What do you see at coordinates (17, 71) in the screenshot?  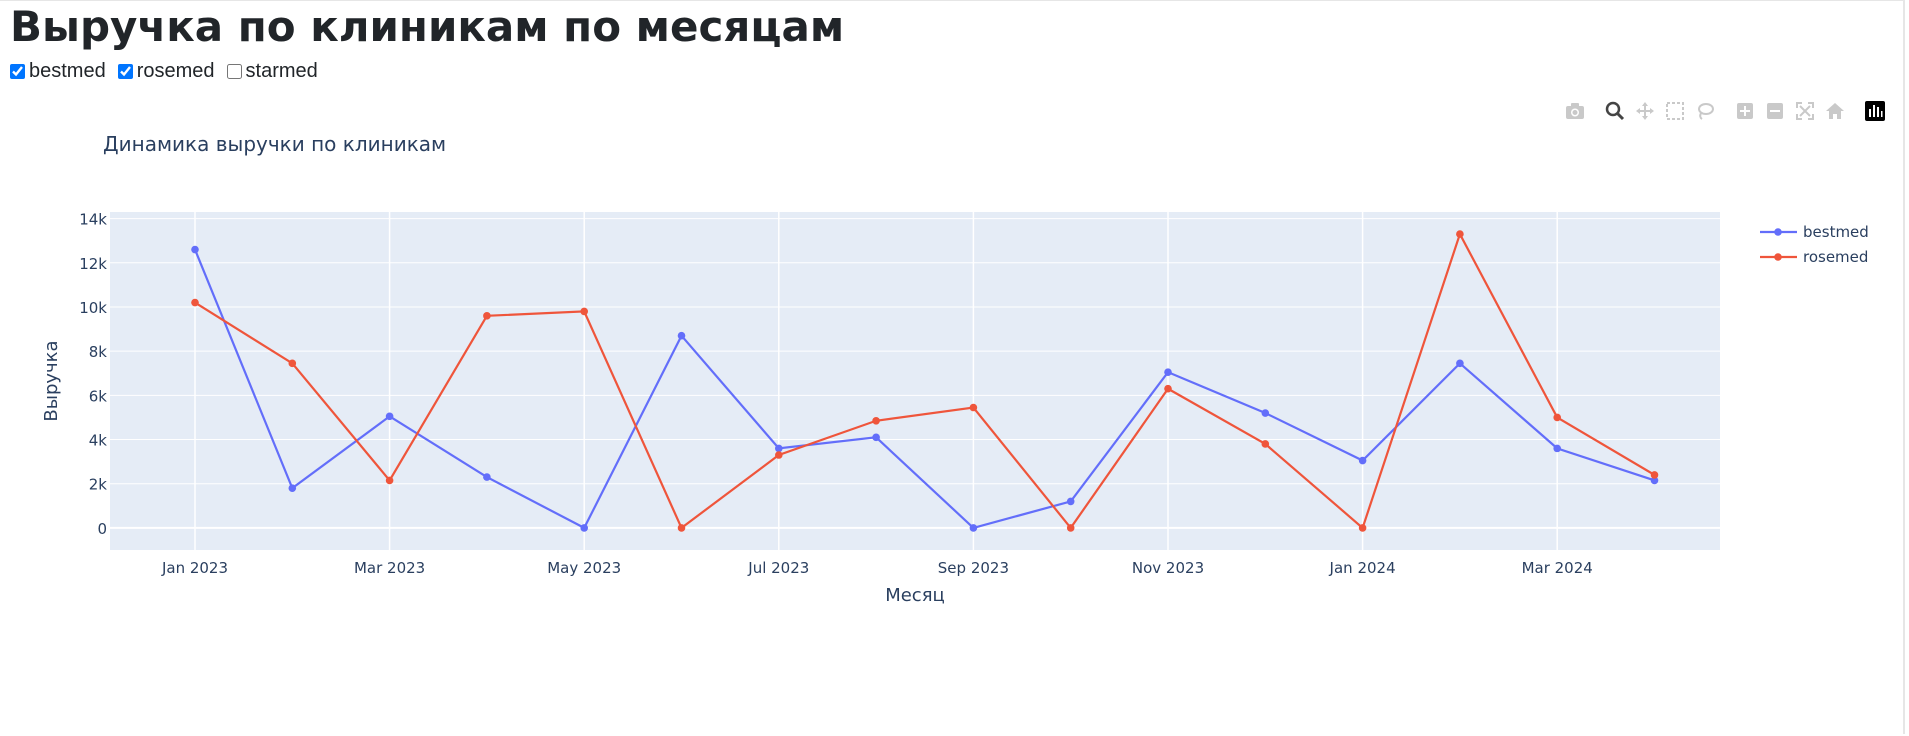 I see `filter-bestmed-checkbox` at bounding box center [17, 71].